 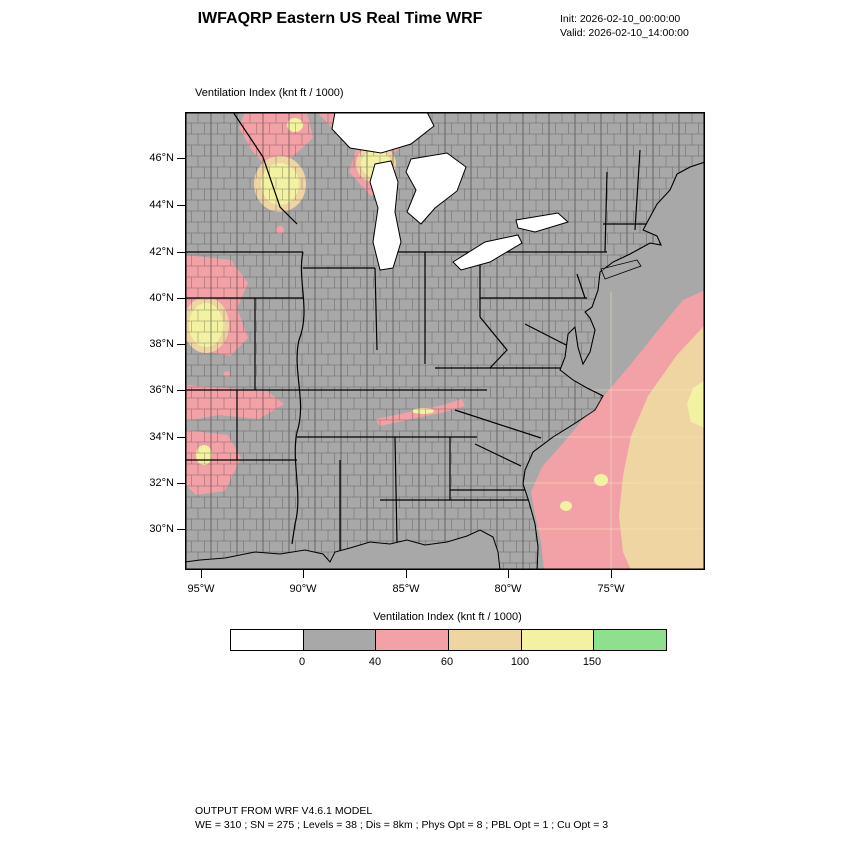 I want to click on lon-tick-label: 85°W, so click(x=406, y=589).